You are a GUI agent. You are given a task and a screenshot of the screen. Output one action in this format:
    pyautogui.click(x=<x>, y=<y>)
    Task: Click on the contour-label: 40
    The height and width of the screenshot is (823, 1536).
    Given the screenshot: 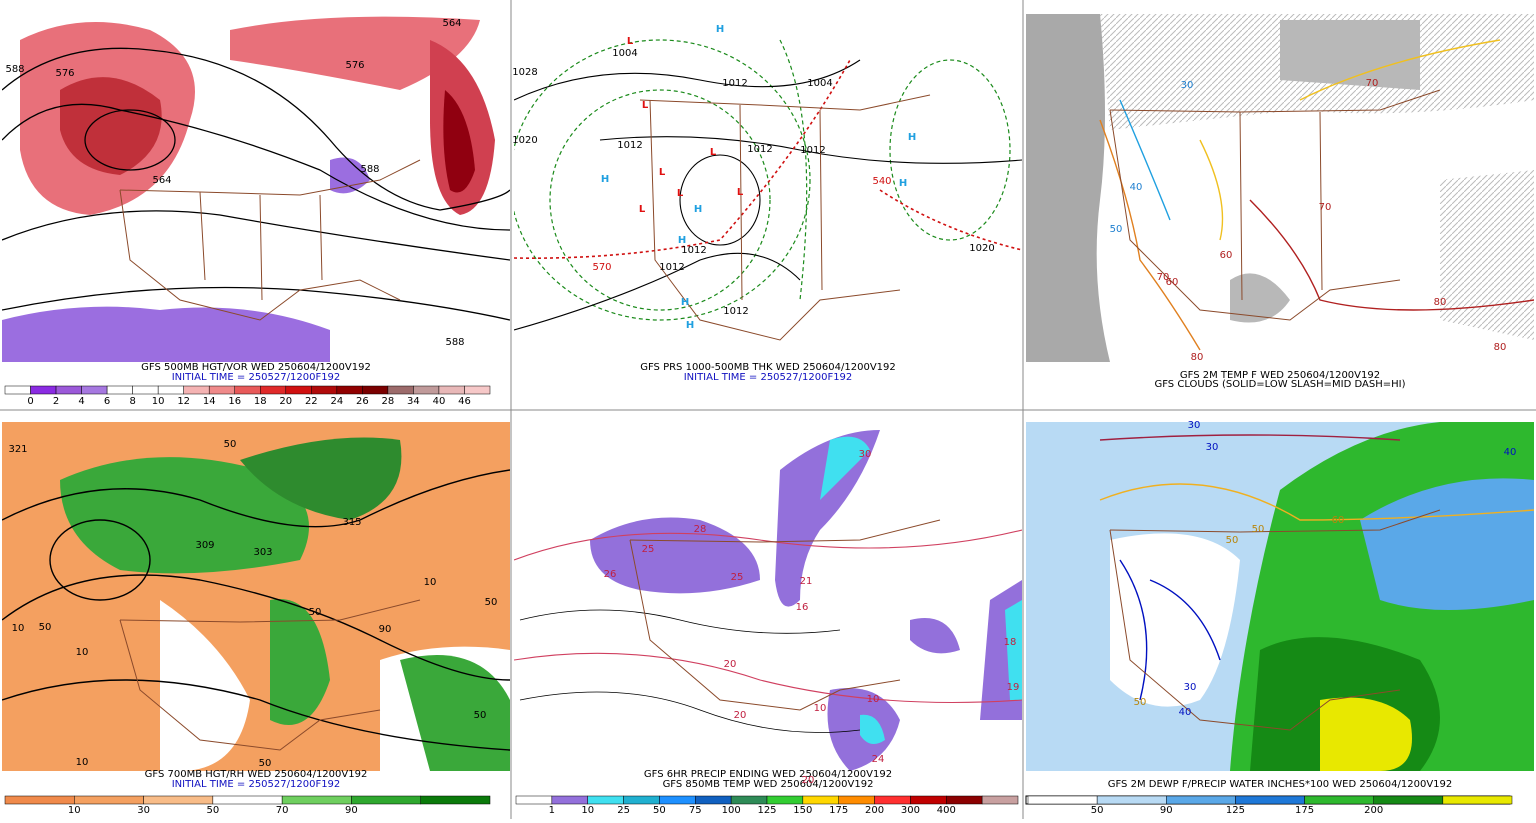 What is the action you would take?
    pyautogui.click(x=1136, y=187)
    